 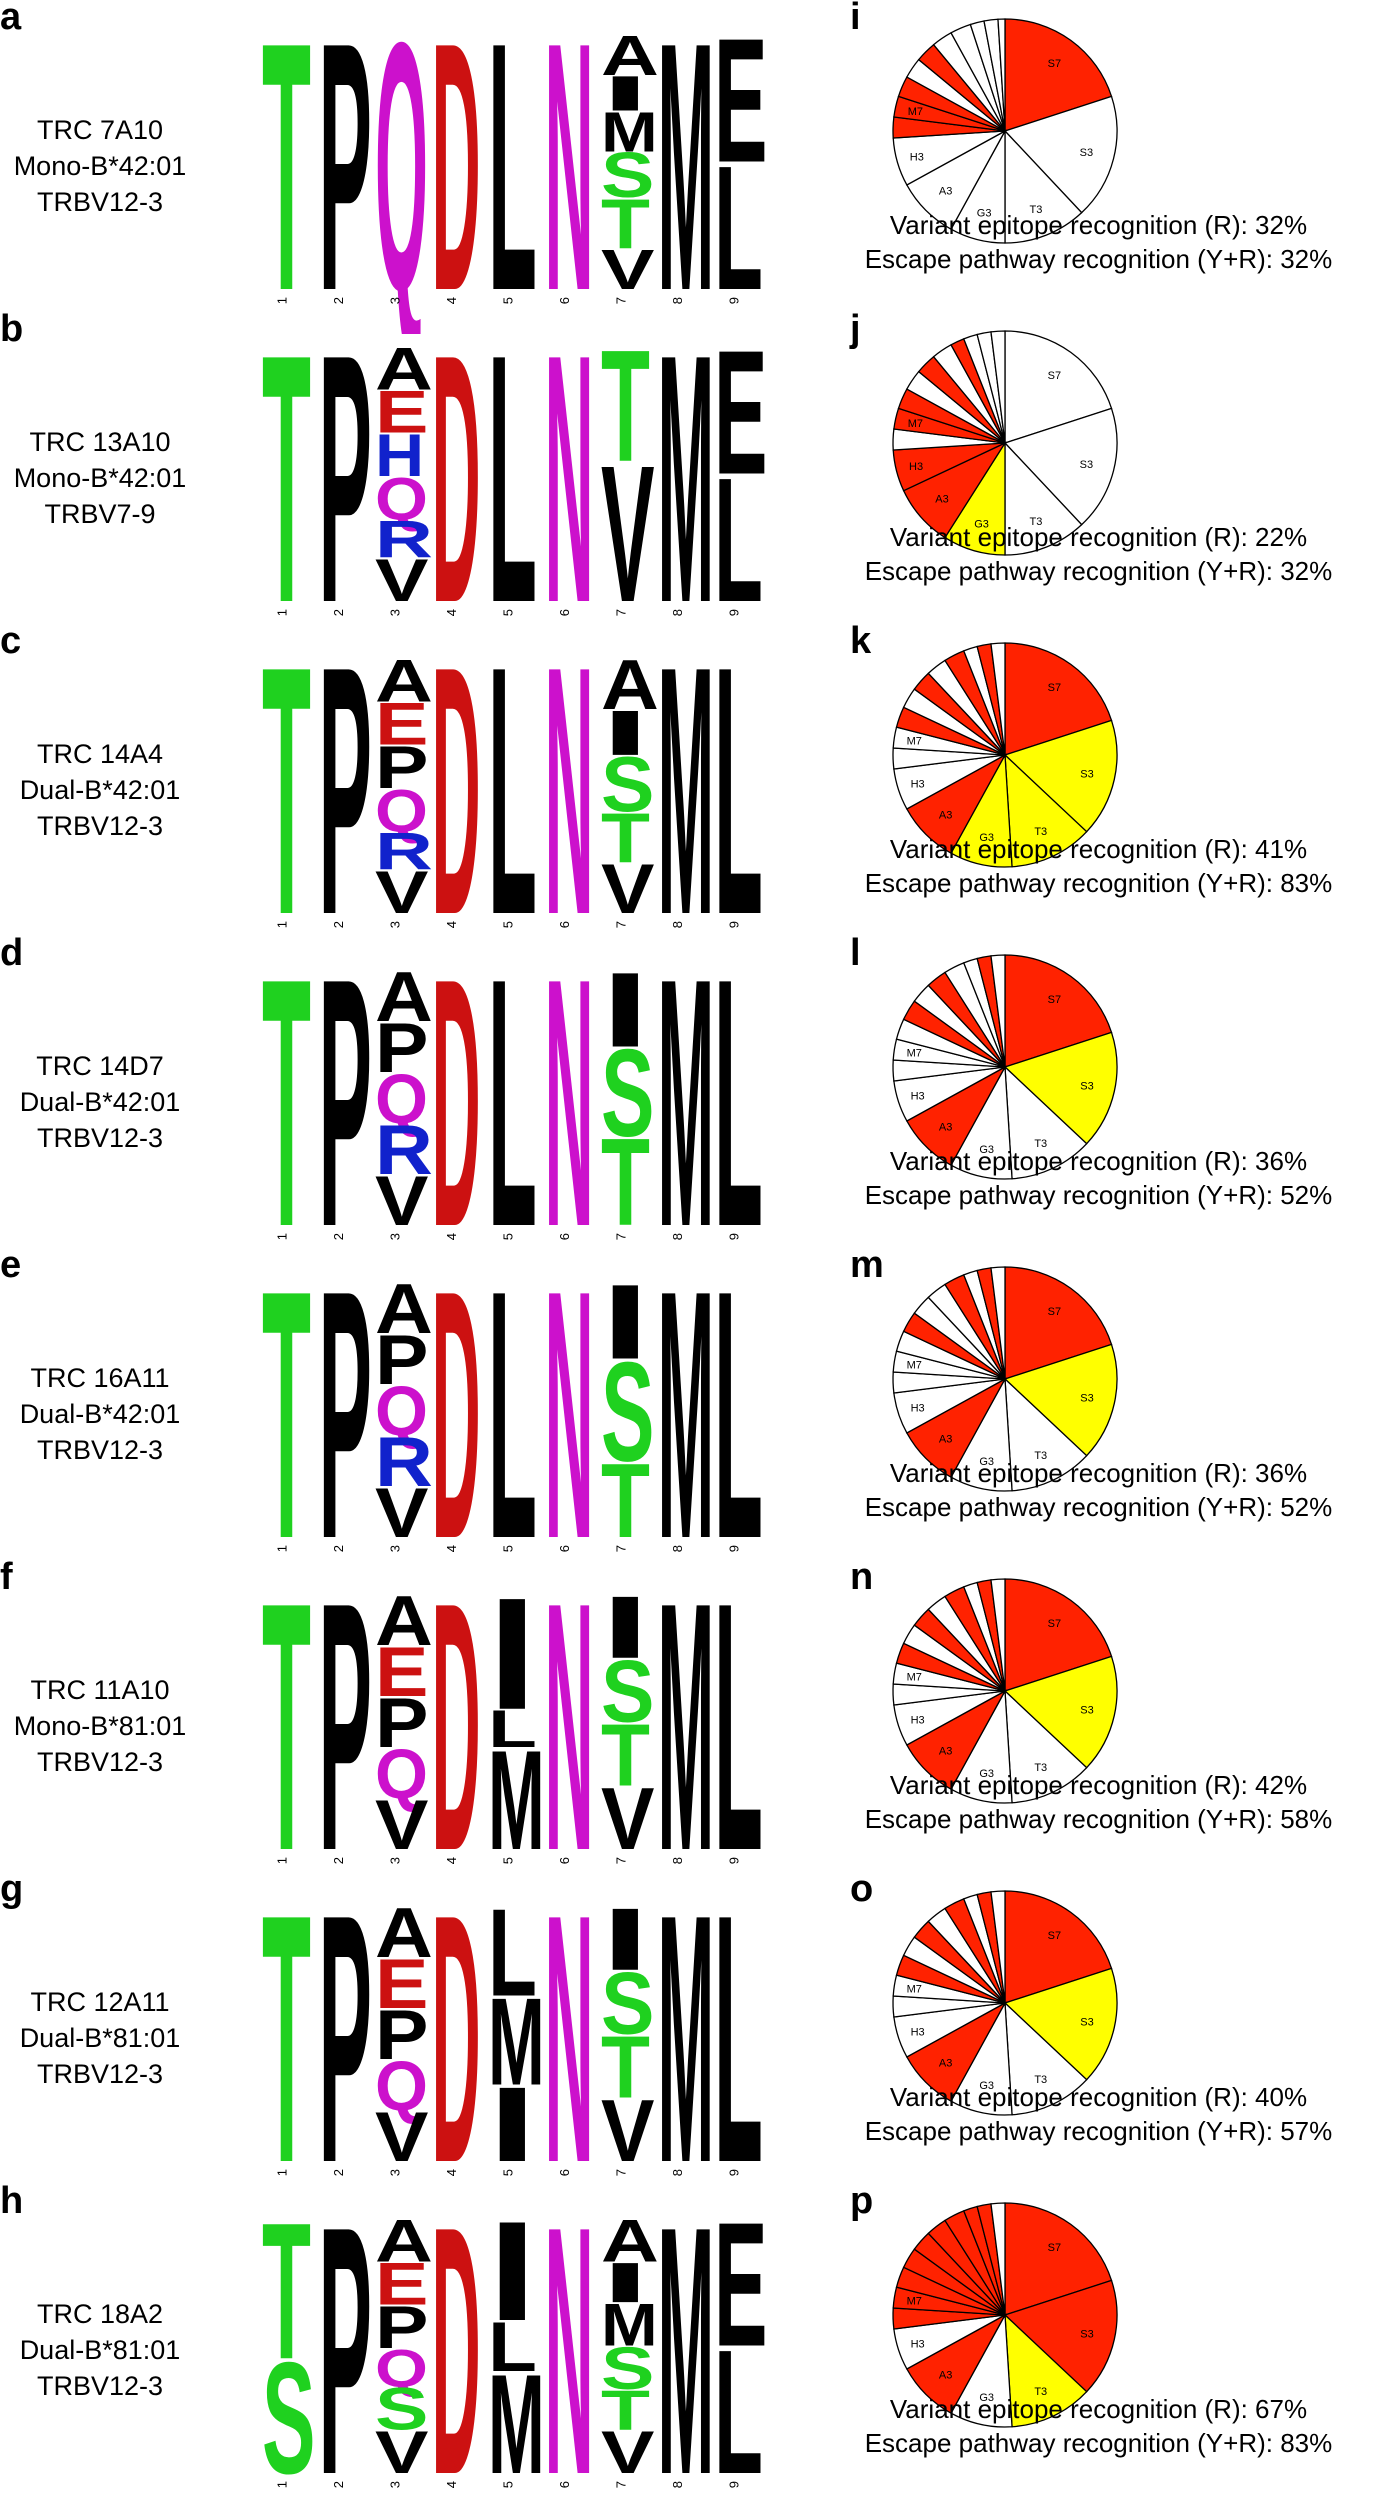 What do you see at coordinates (401, 2137) in the screenshot?
I see `logo-letter: V` at bounding box center [401, 2137].